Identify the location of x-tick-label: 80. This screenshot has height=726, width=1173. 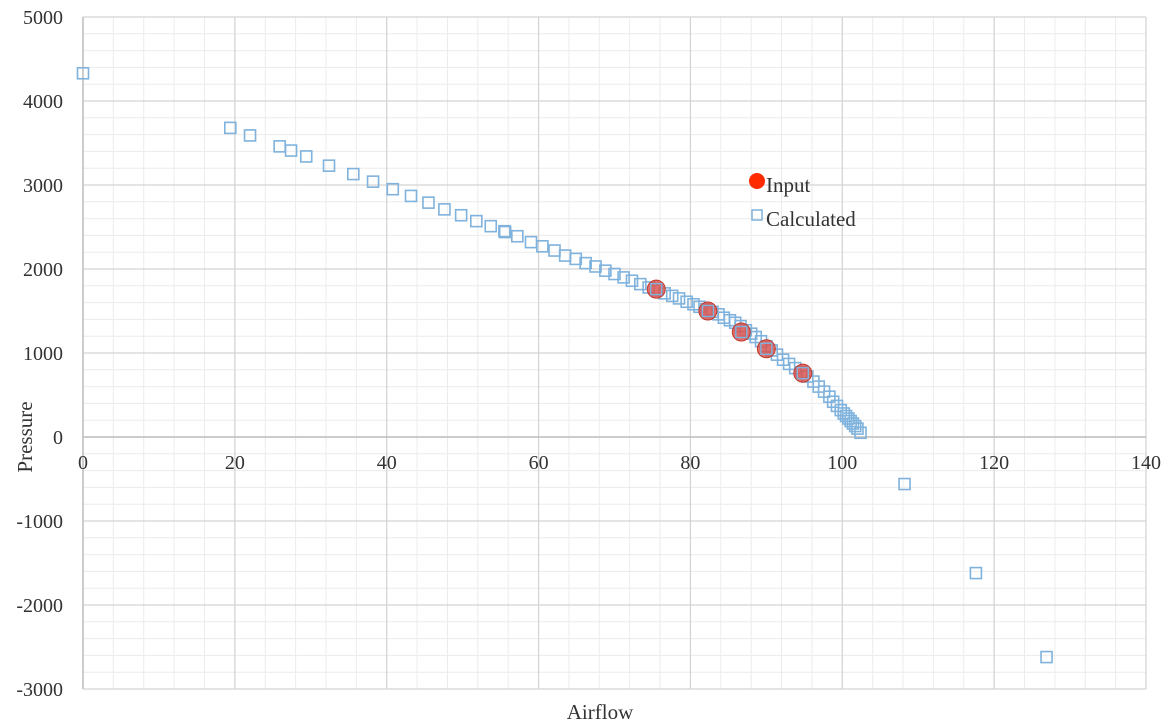
(690, 463).